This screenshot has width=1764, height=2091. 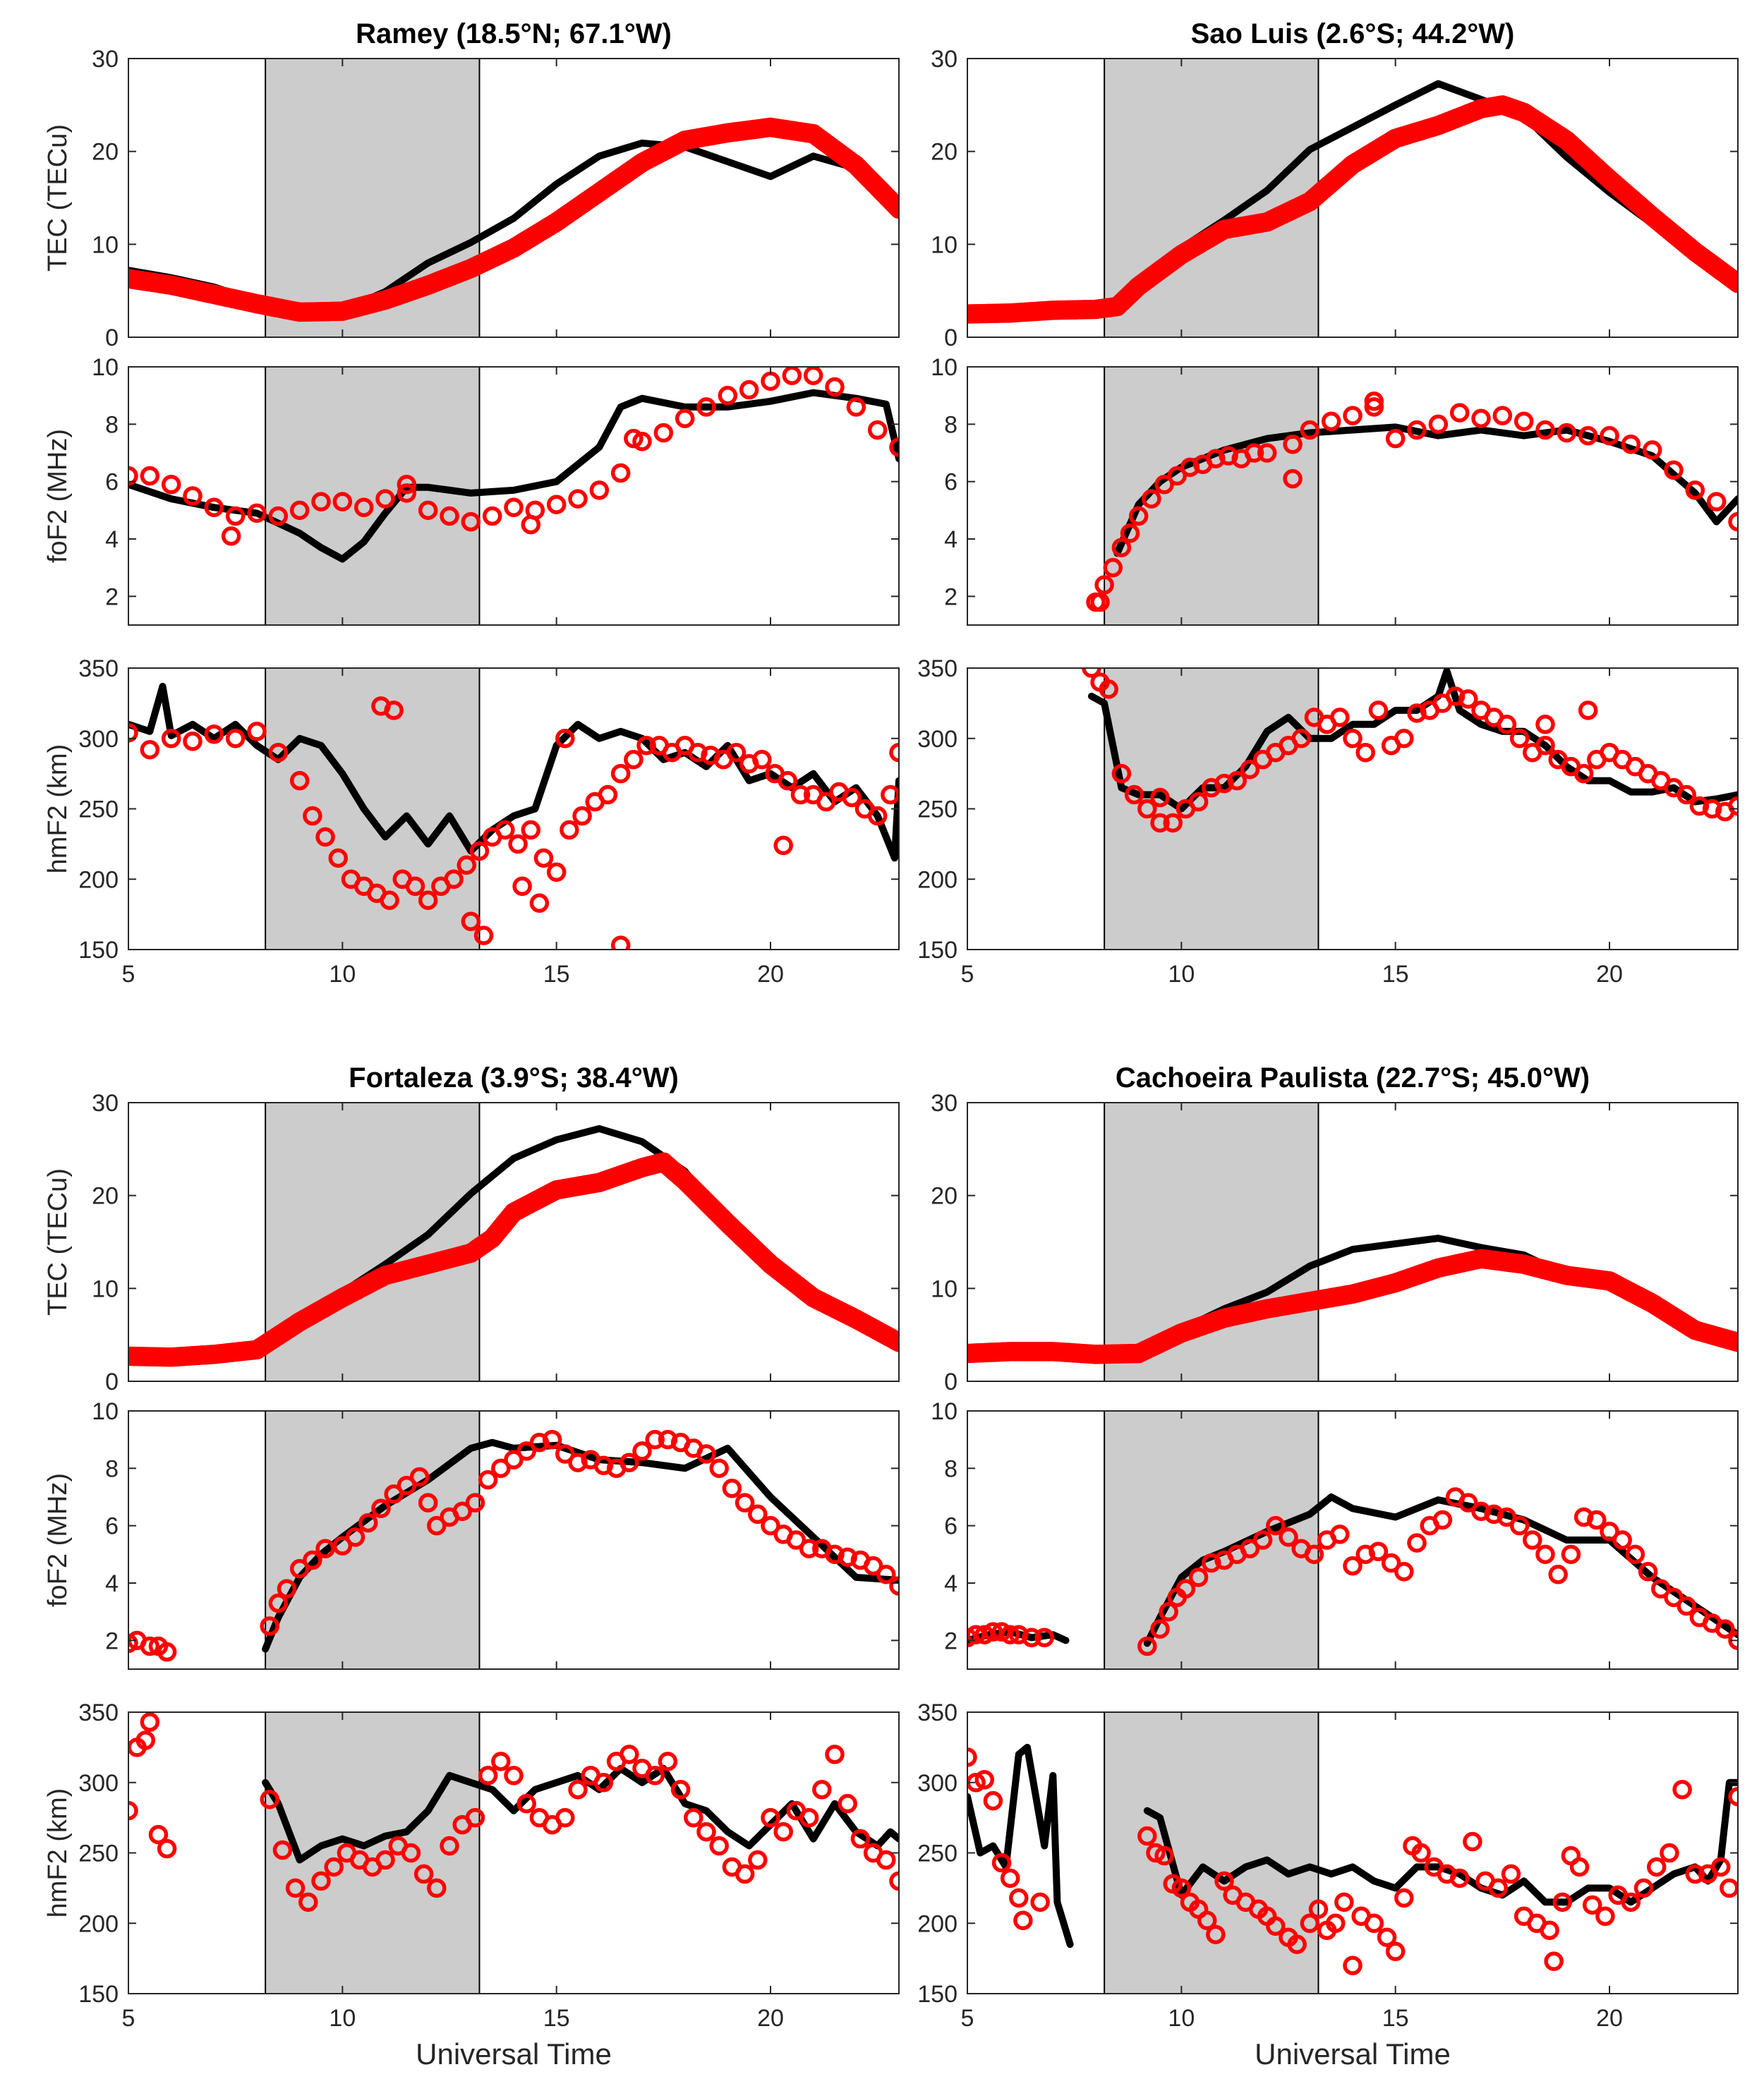 What do you see at coordinates (556, 2018) in the screenshot?
I see `x-tick-label: 15` at bounding box center [556, 2018].